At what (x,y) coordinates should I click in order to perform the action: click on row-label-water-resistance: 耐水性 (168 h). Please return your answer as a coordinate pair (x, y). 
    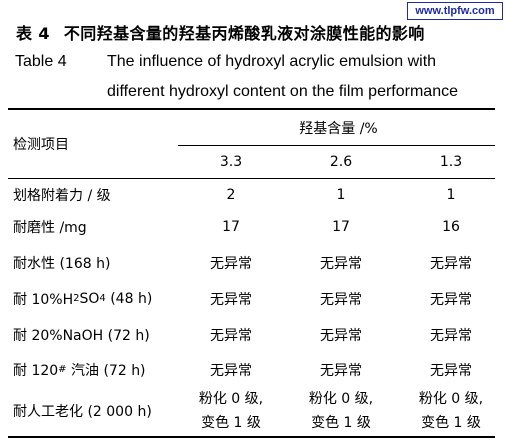
    Looking at the image, I should click on (62, 264).